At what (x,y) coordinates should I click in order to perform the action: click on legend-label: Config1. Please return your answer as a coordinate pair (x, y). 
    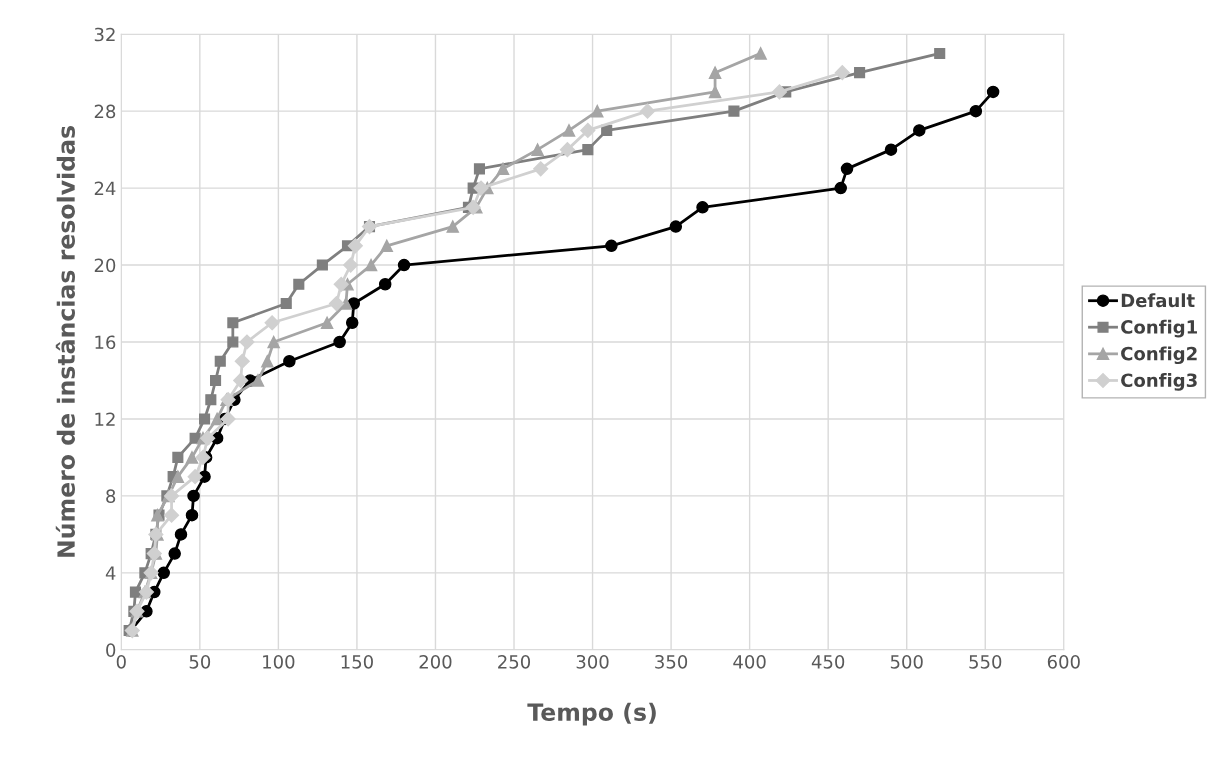
    Looking at the image, I should click on (1159, 328).